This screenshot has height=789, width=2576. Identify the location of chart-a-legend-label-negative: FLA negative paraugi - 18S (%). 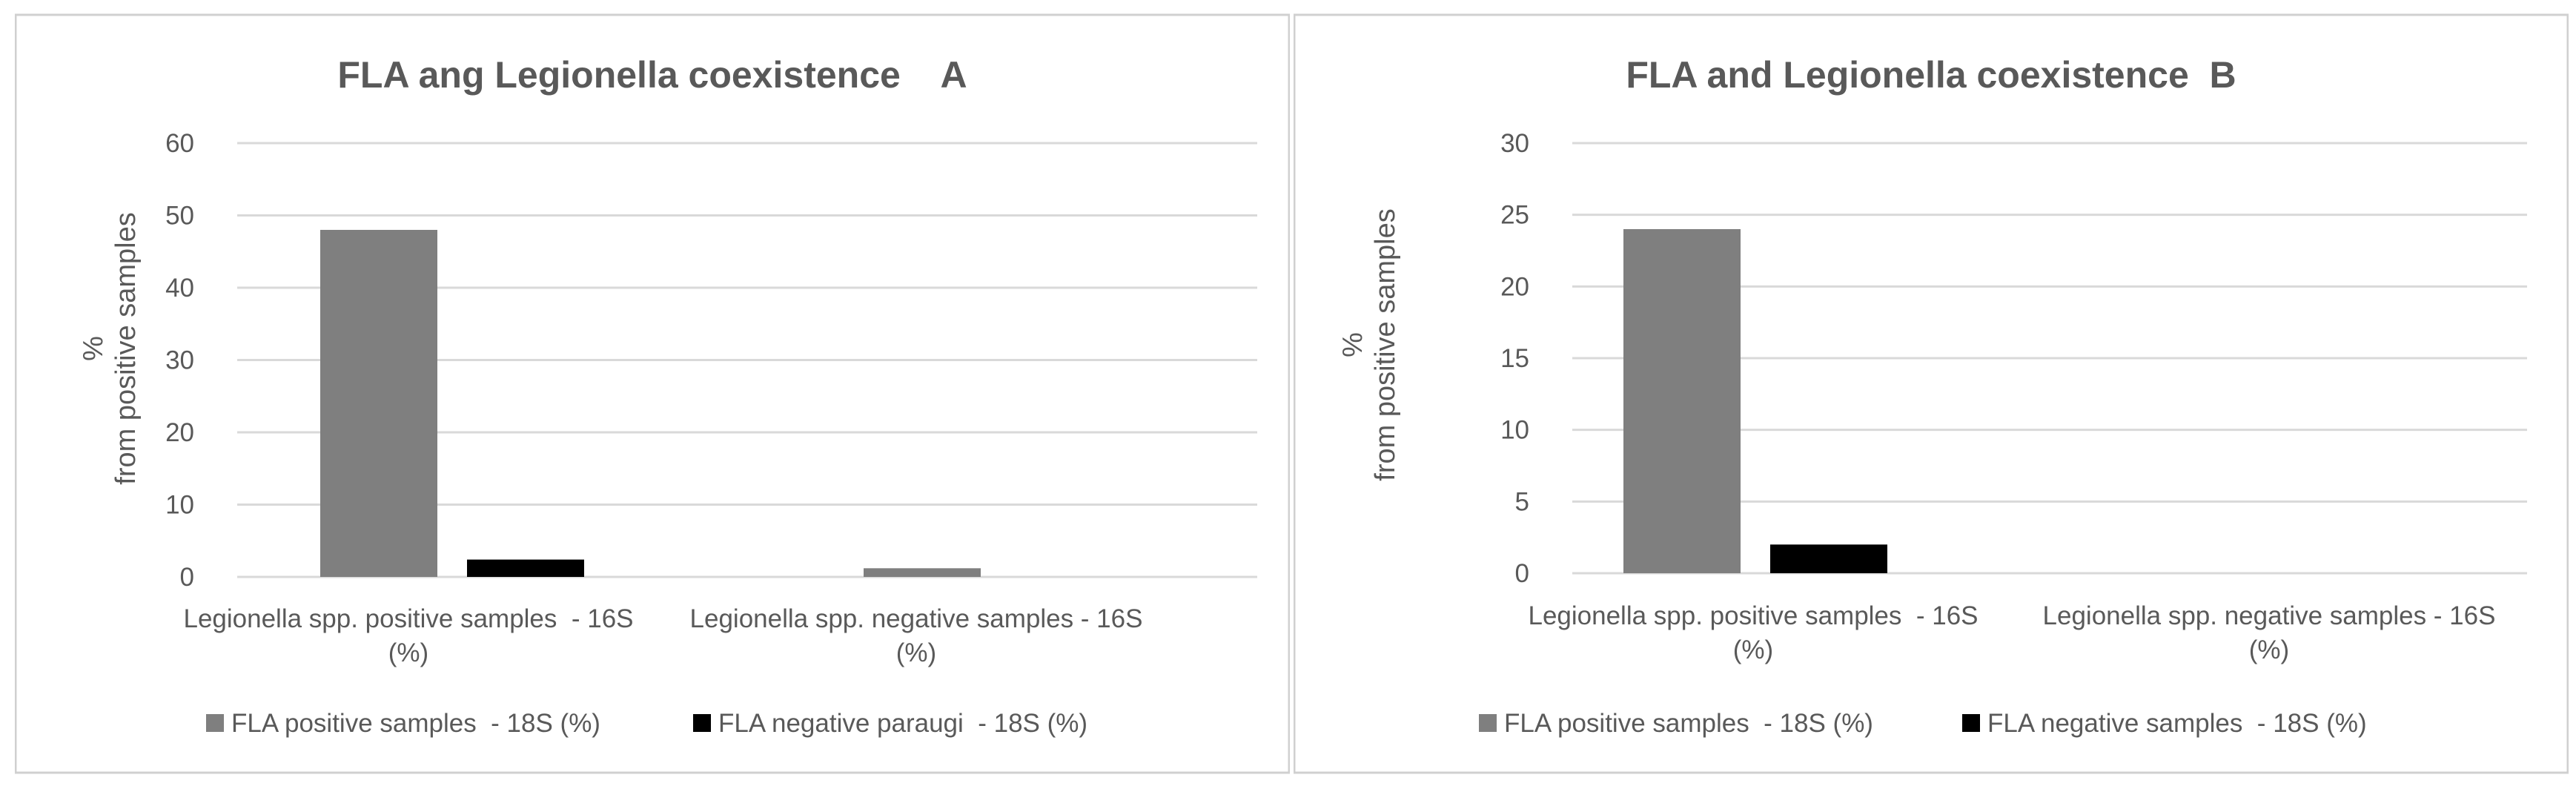
(902, 723).